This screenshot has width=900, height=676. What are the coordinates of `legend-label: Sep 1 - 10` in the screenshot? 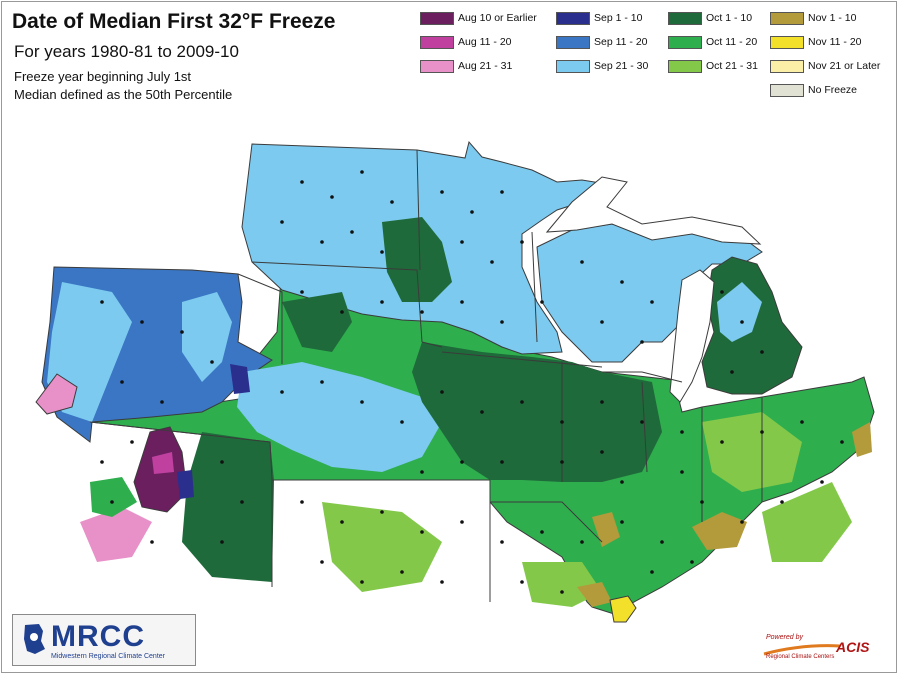 It's located at (618, 18).